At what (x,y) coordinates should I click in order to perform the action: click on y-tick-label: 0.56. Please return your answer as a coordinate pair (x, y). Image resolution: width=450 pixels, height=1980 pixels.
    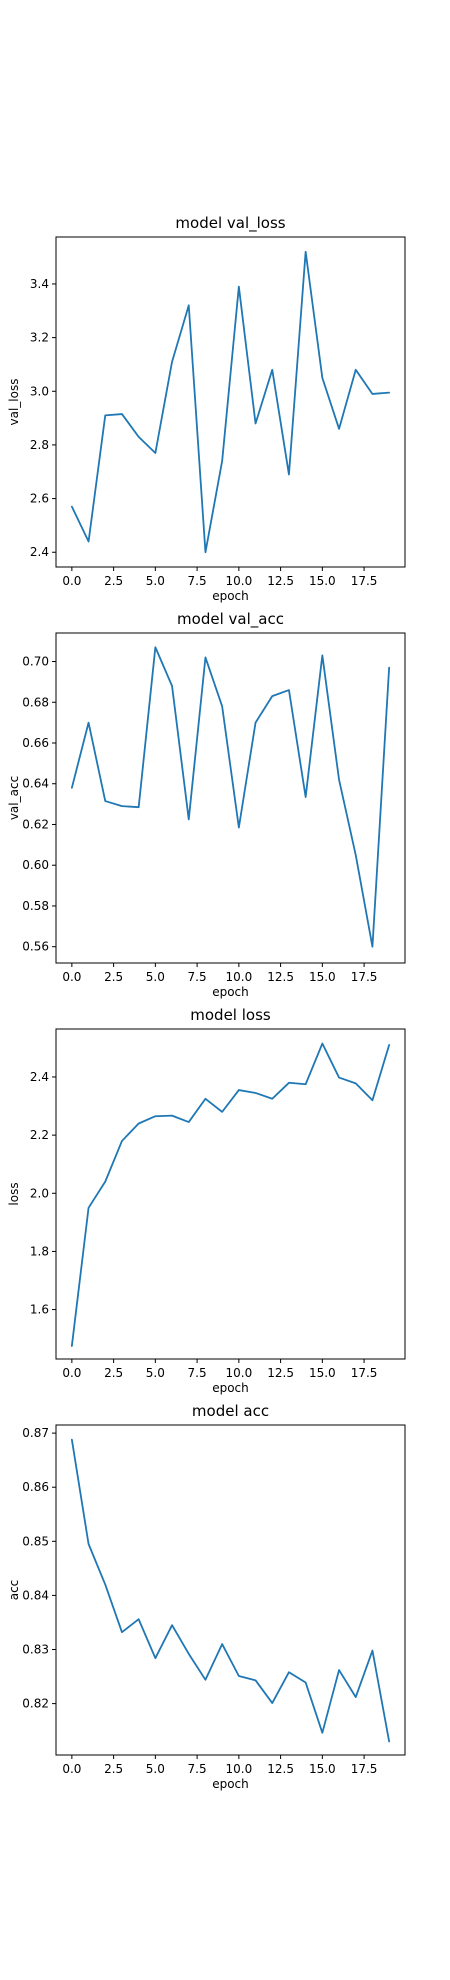
    Looking at the image, I should click on (35, 947).